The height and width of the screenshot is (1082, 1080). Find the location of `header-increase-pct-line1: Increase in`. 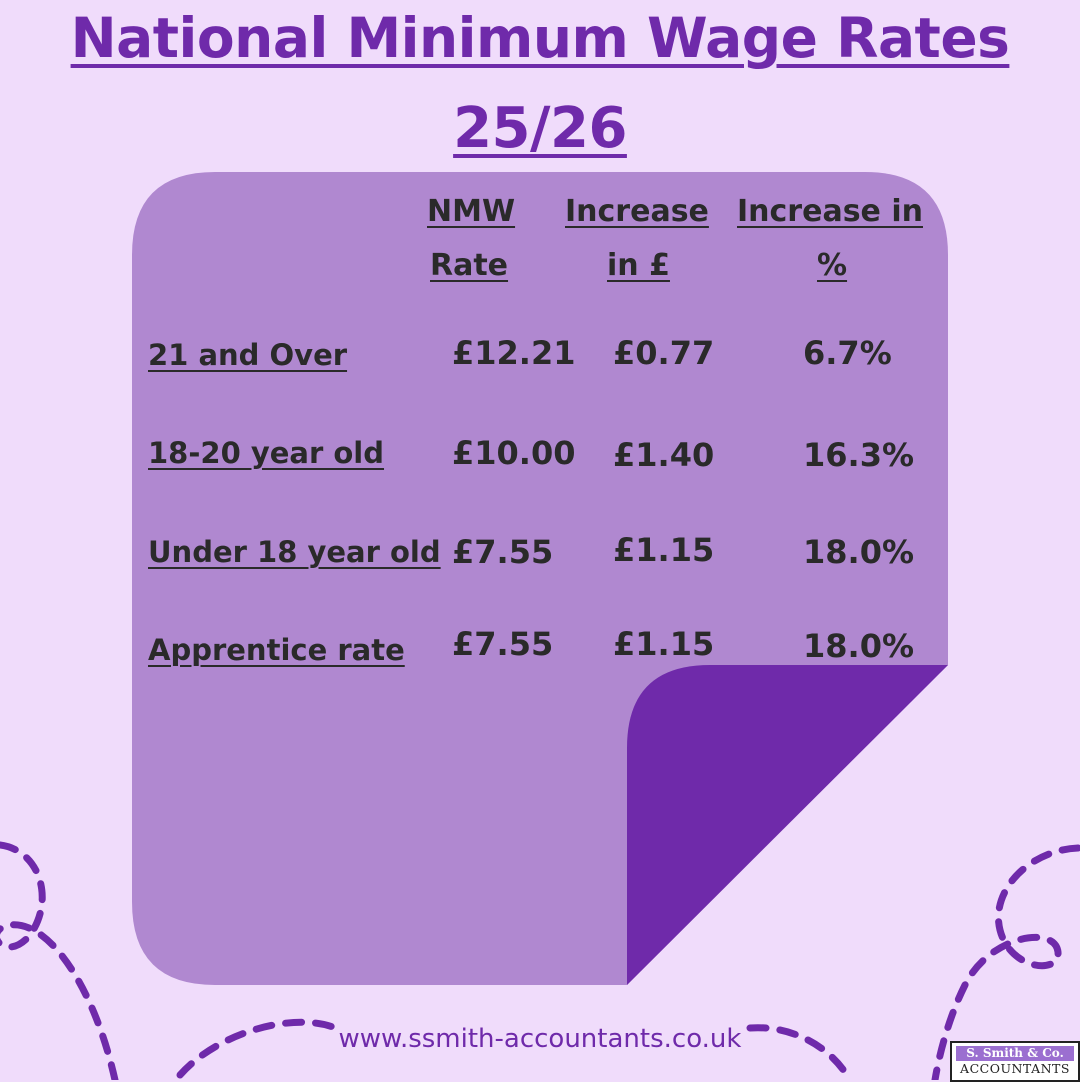

header-increase-pct-line1: Increase in is located at coordinates (830, 211).